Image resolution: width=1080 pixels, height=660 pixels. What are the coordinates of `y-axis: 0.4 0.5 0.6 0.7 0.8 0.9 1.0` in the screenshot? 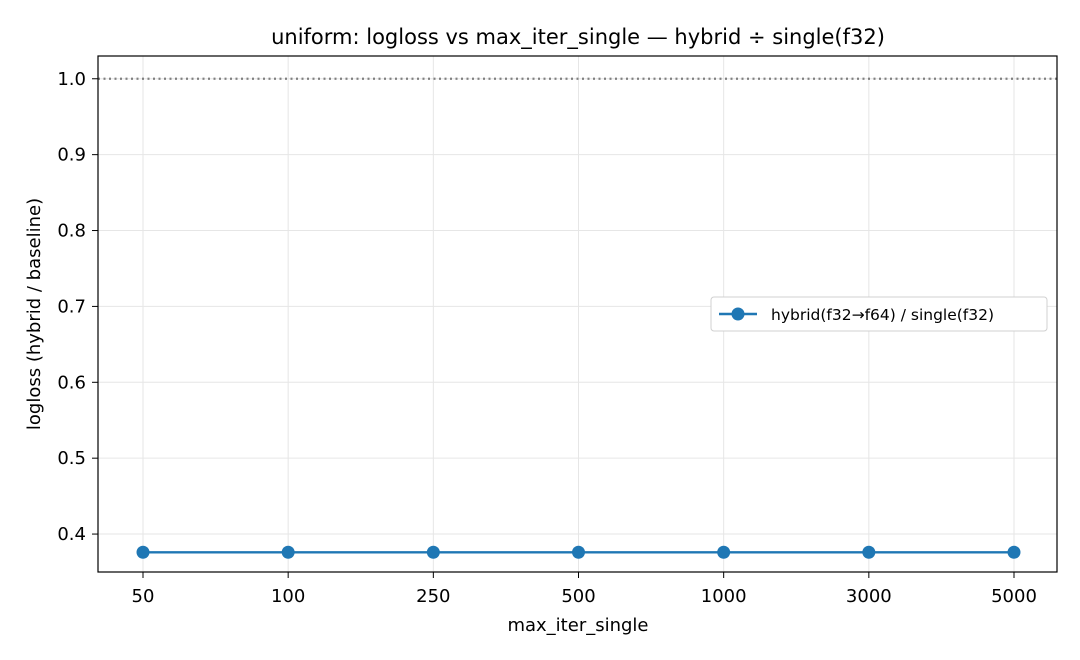 It's located at (77, 307).